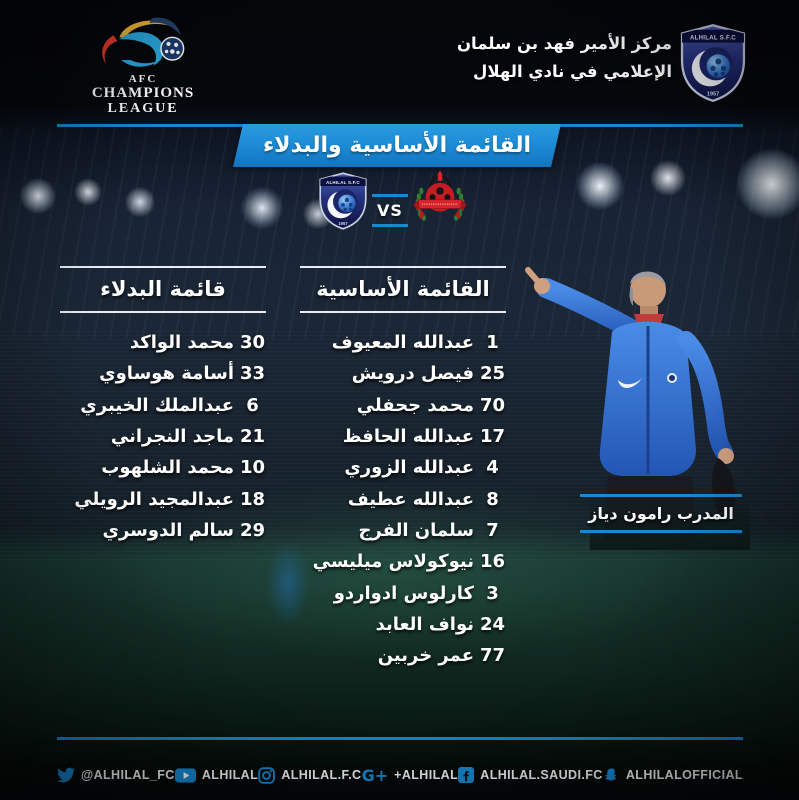 Image resolution: width=799 pixels, height=800 pixels. What do you see at coordinates (252, 343) in the screenshot?
I see `player-number: 30` at bounding box center [252, 343].